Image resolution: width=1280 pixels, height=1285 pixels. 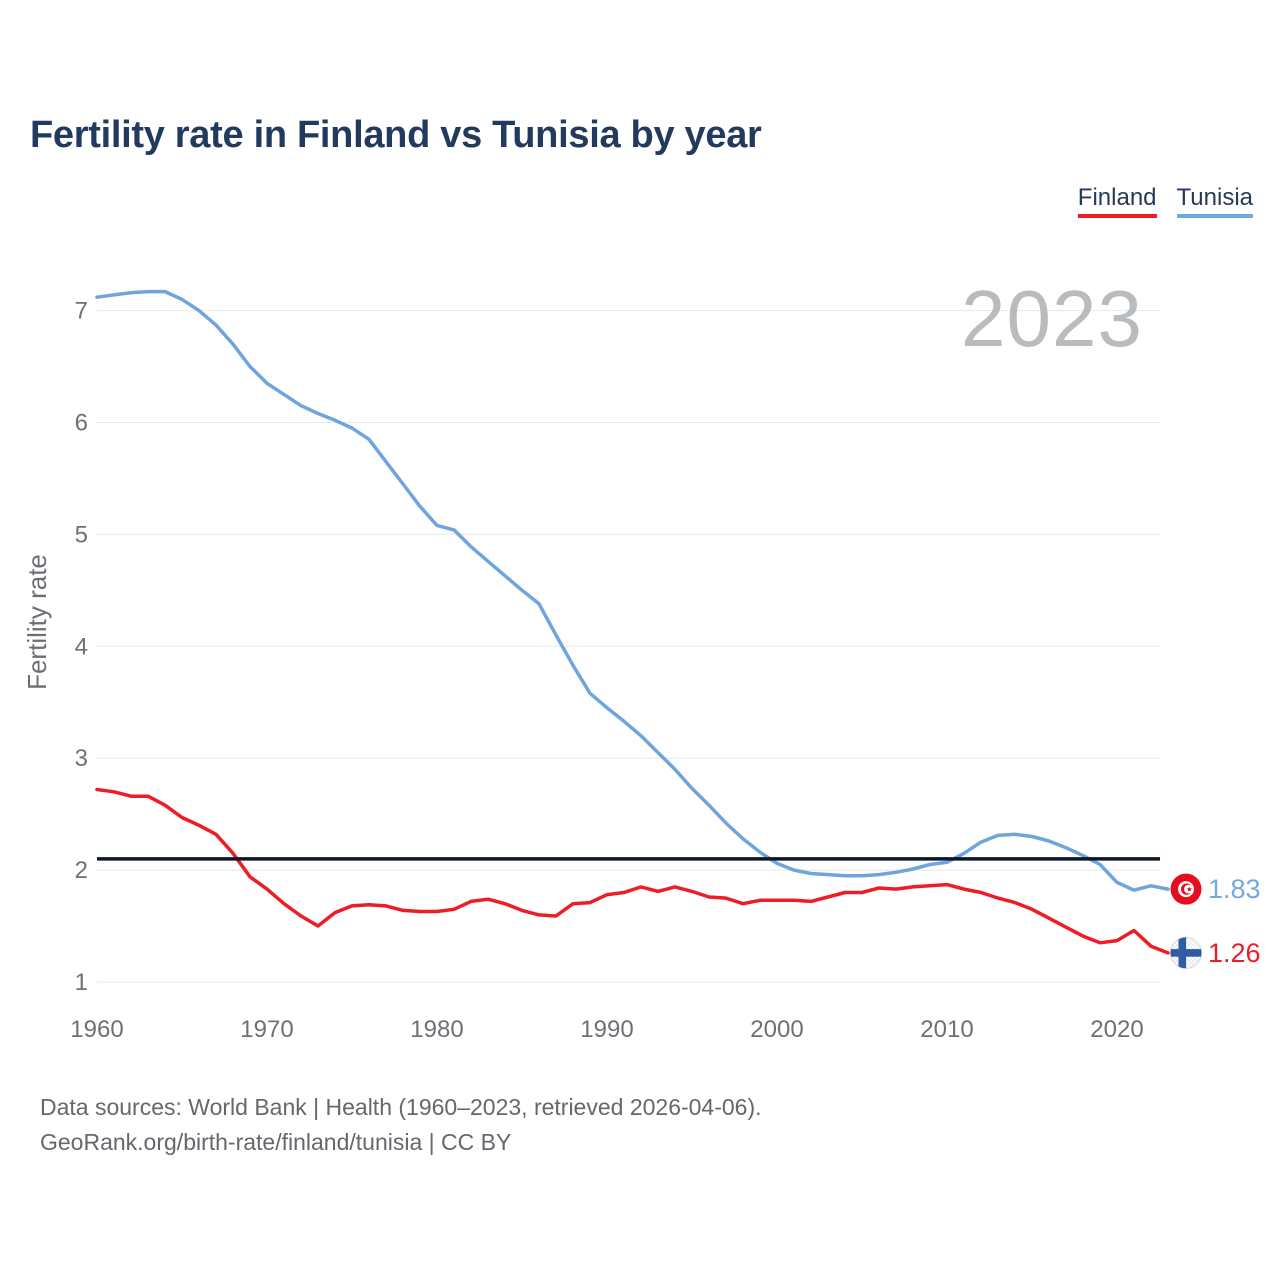 I want to click on x-tick-label: 1990, so click(x=606, y=1029).